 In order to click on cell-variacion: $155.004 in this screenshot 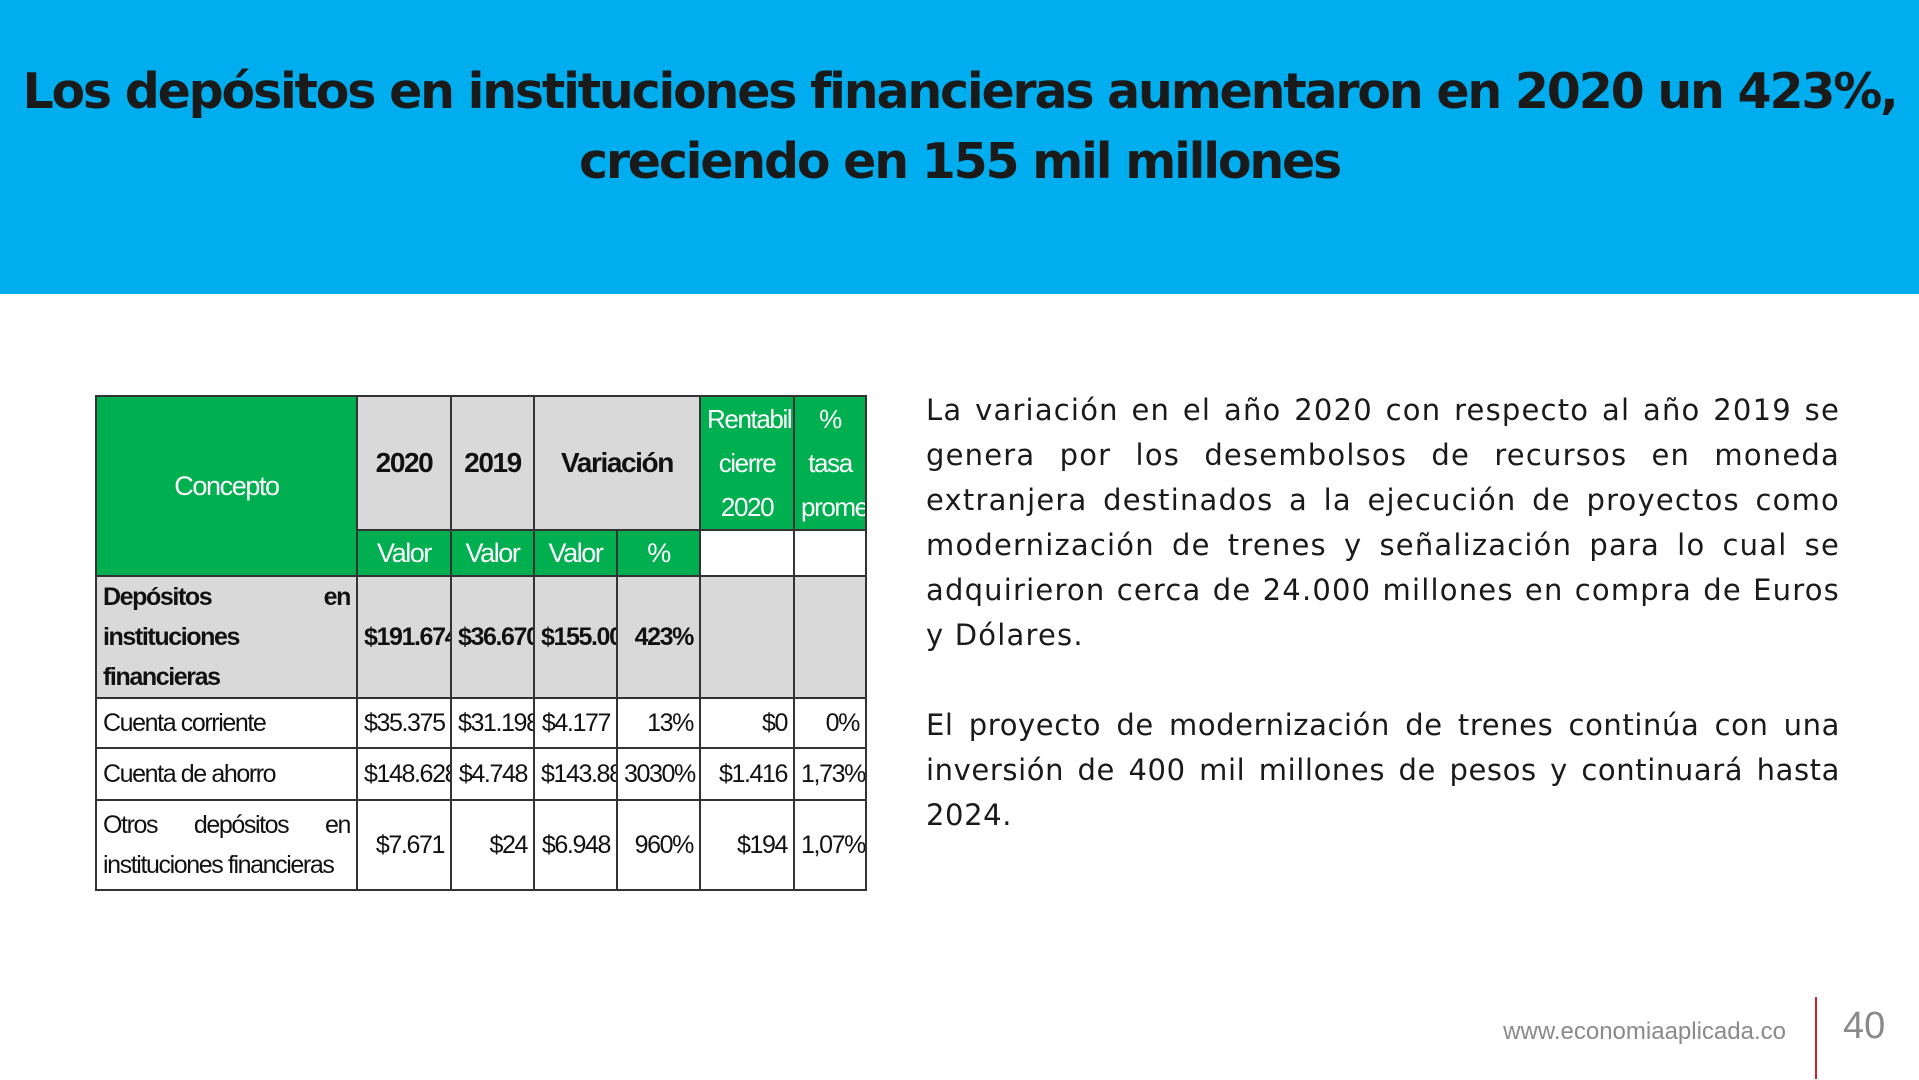, I will do `click(575, 637)`.